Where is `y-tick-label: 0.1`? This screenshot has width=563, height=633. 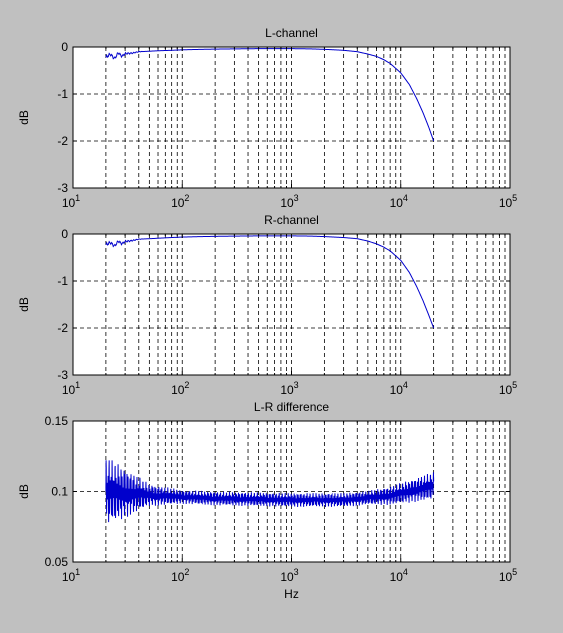 y-tick-label: 0.1 is located at coordinates (59, 492).